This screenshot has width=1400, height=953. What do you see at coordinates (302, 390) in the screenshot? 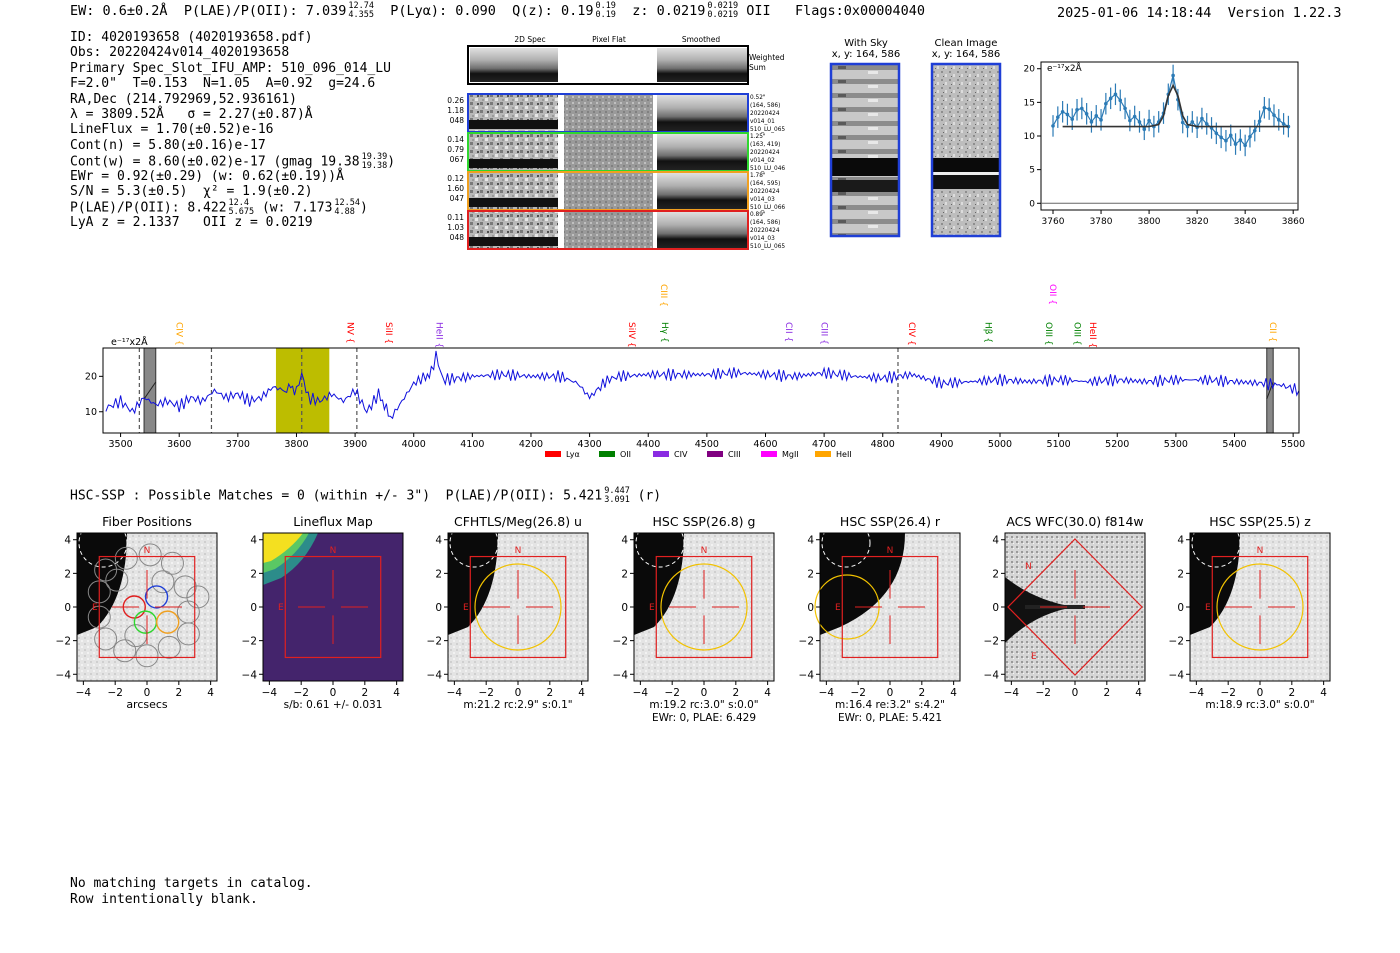
I see `detection-window` at bounding box center [302, 390].